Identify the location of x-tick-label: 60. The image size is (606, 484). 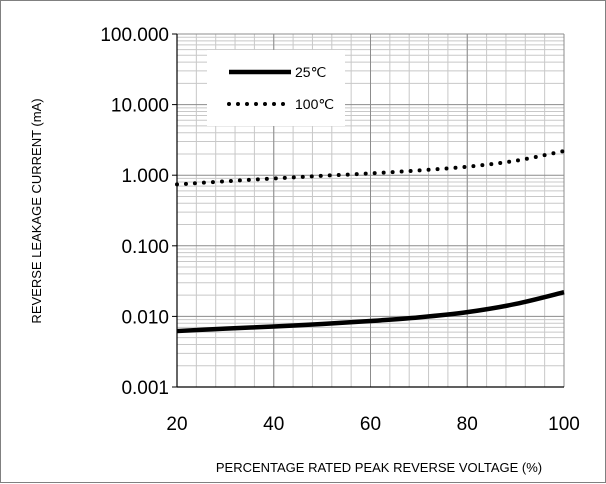
(370, 424).